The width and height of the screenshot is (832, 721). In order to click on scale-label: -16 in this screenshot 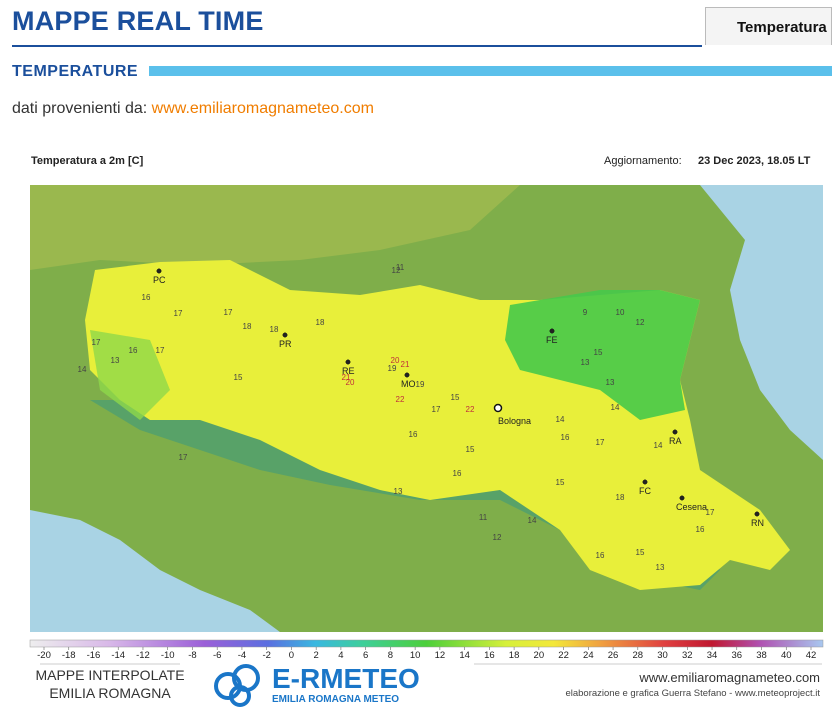, I will do `click(94, 655)`.